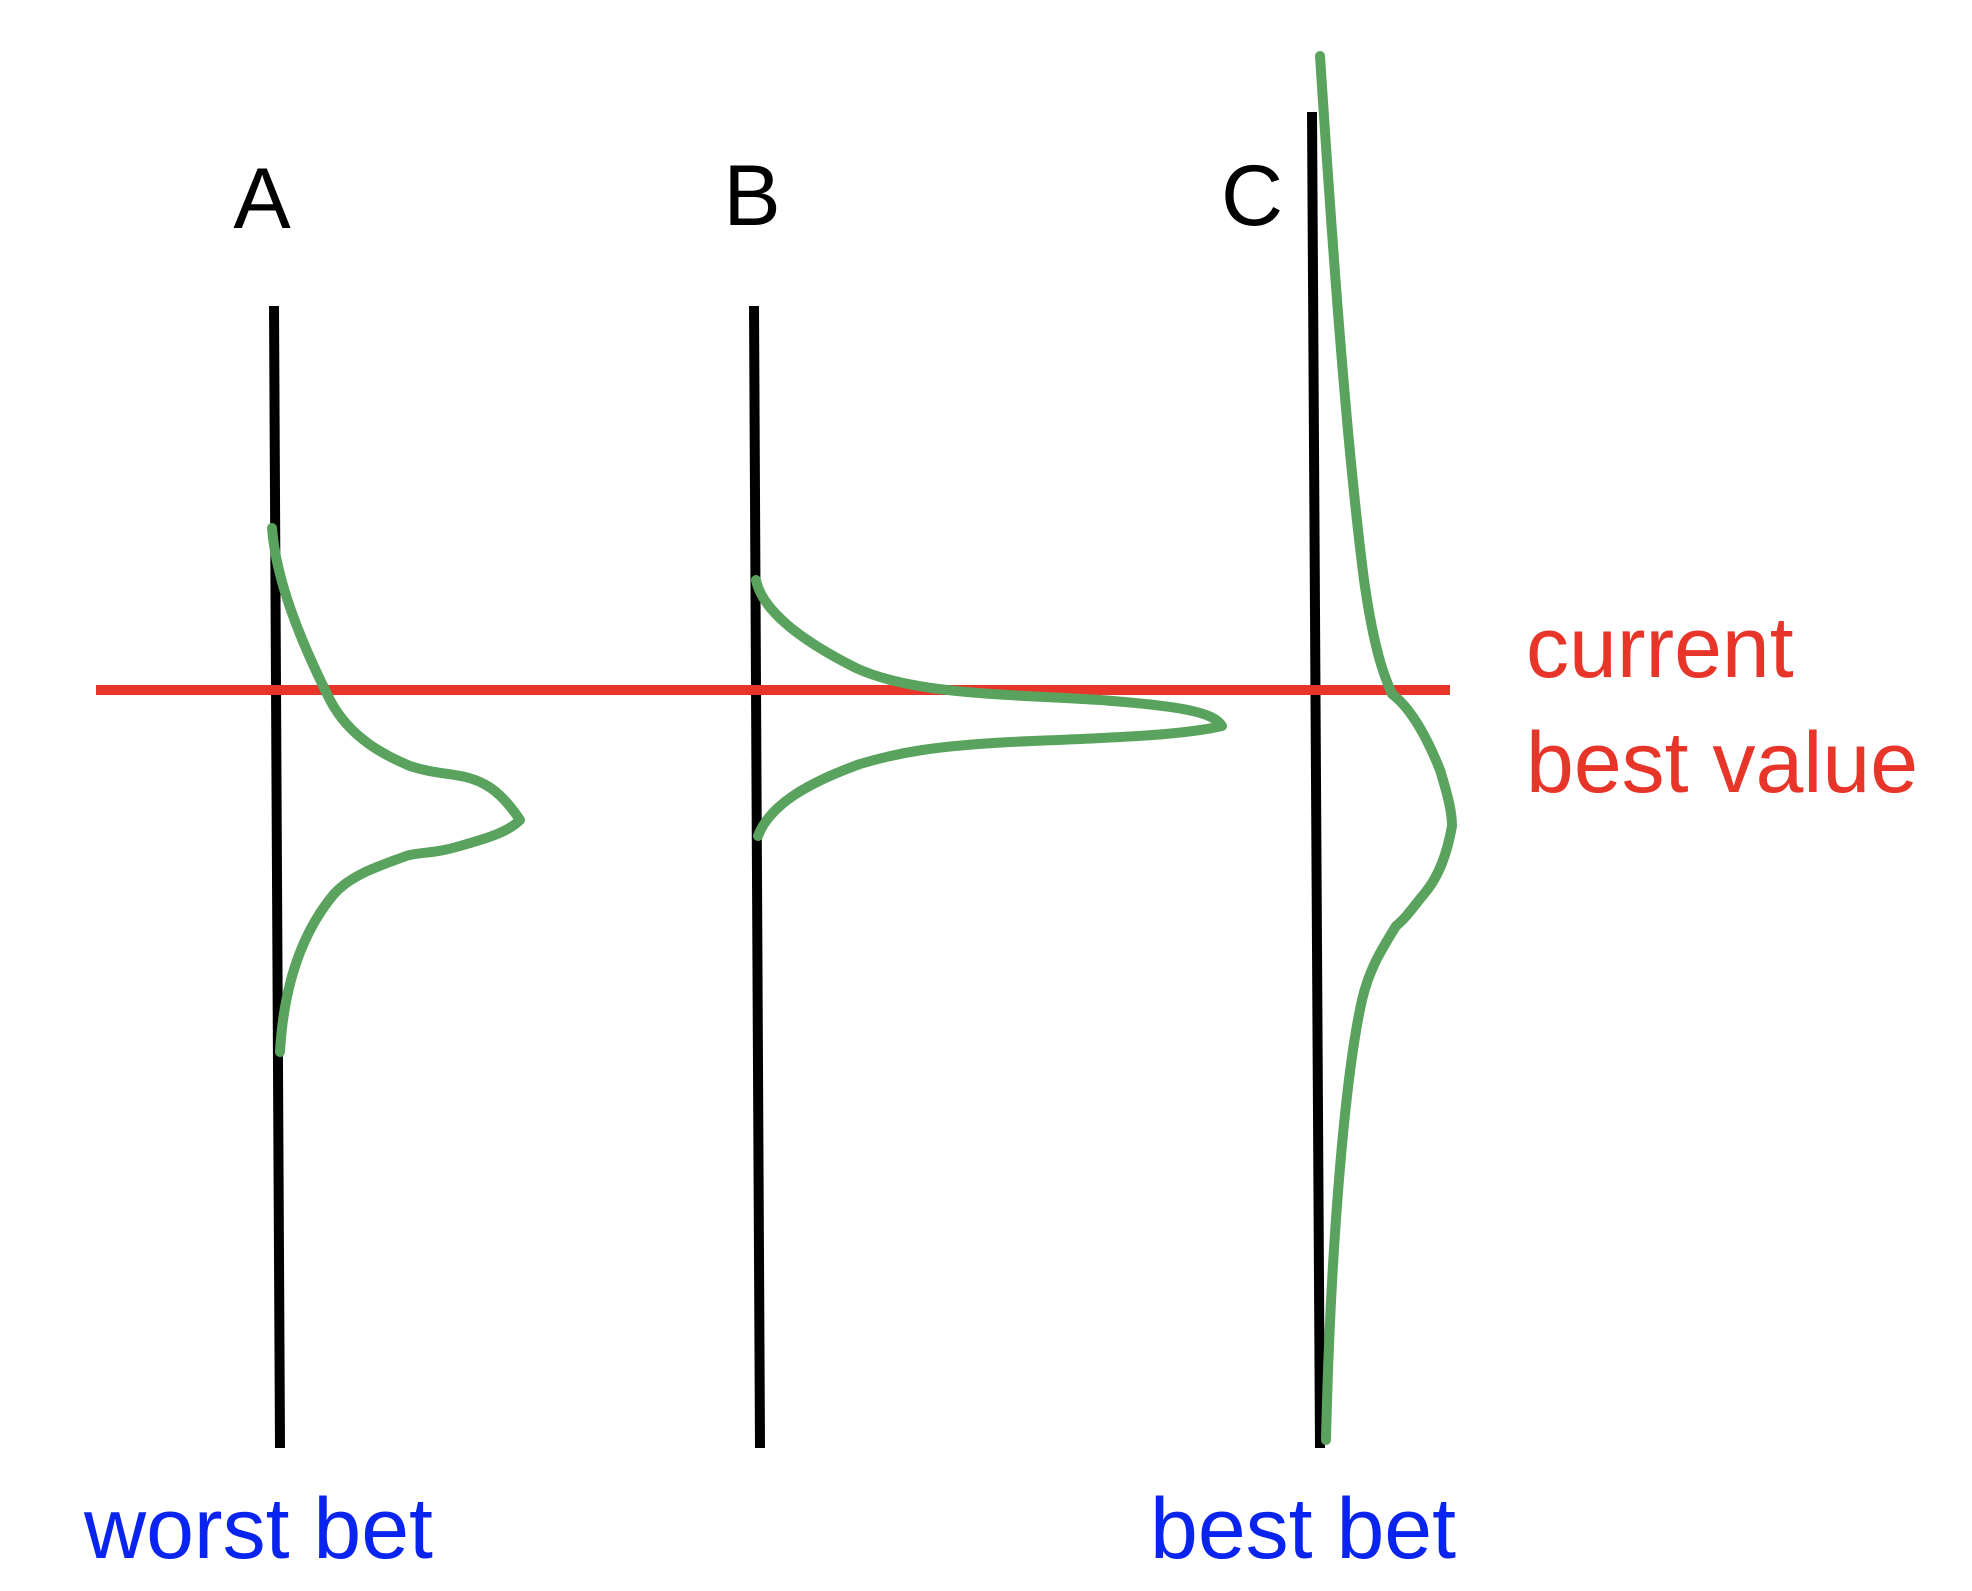 This screenshot has width=1972, height=1591. What do you see at coordinates (1660, 648) in the screenshot?
I see `current-best-value-label-line1: current` at bounding box center [1660, 648].